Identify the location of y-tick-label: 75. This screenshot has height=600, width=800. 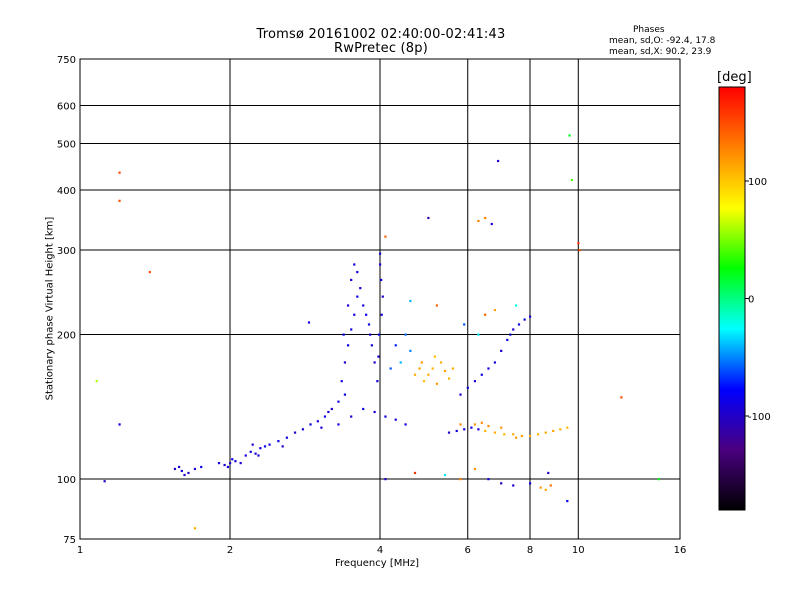
(69, 540).